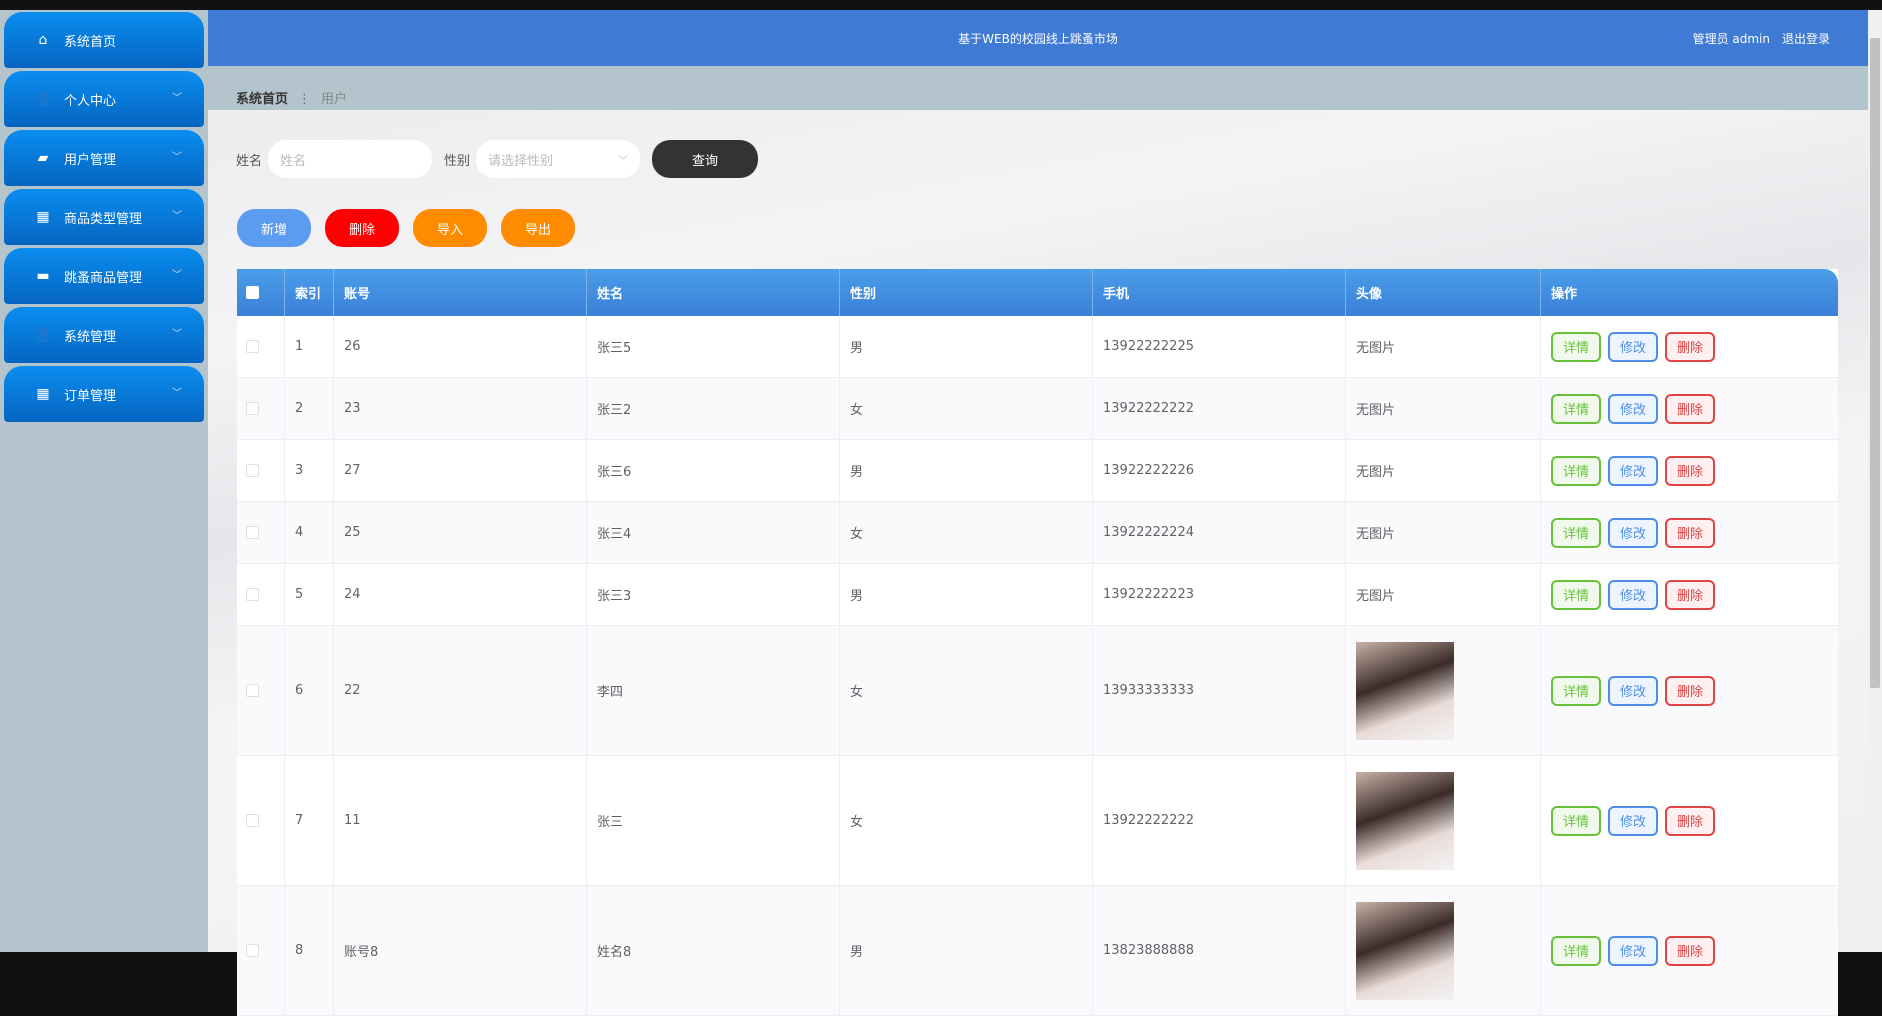  I want to click on cell-name: 张三, so click(713, 820).